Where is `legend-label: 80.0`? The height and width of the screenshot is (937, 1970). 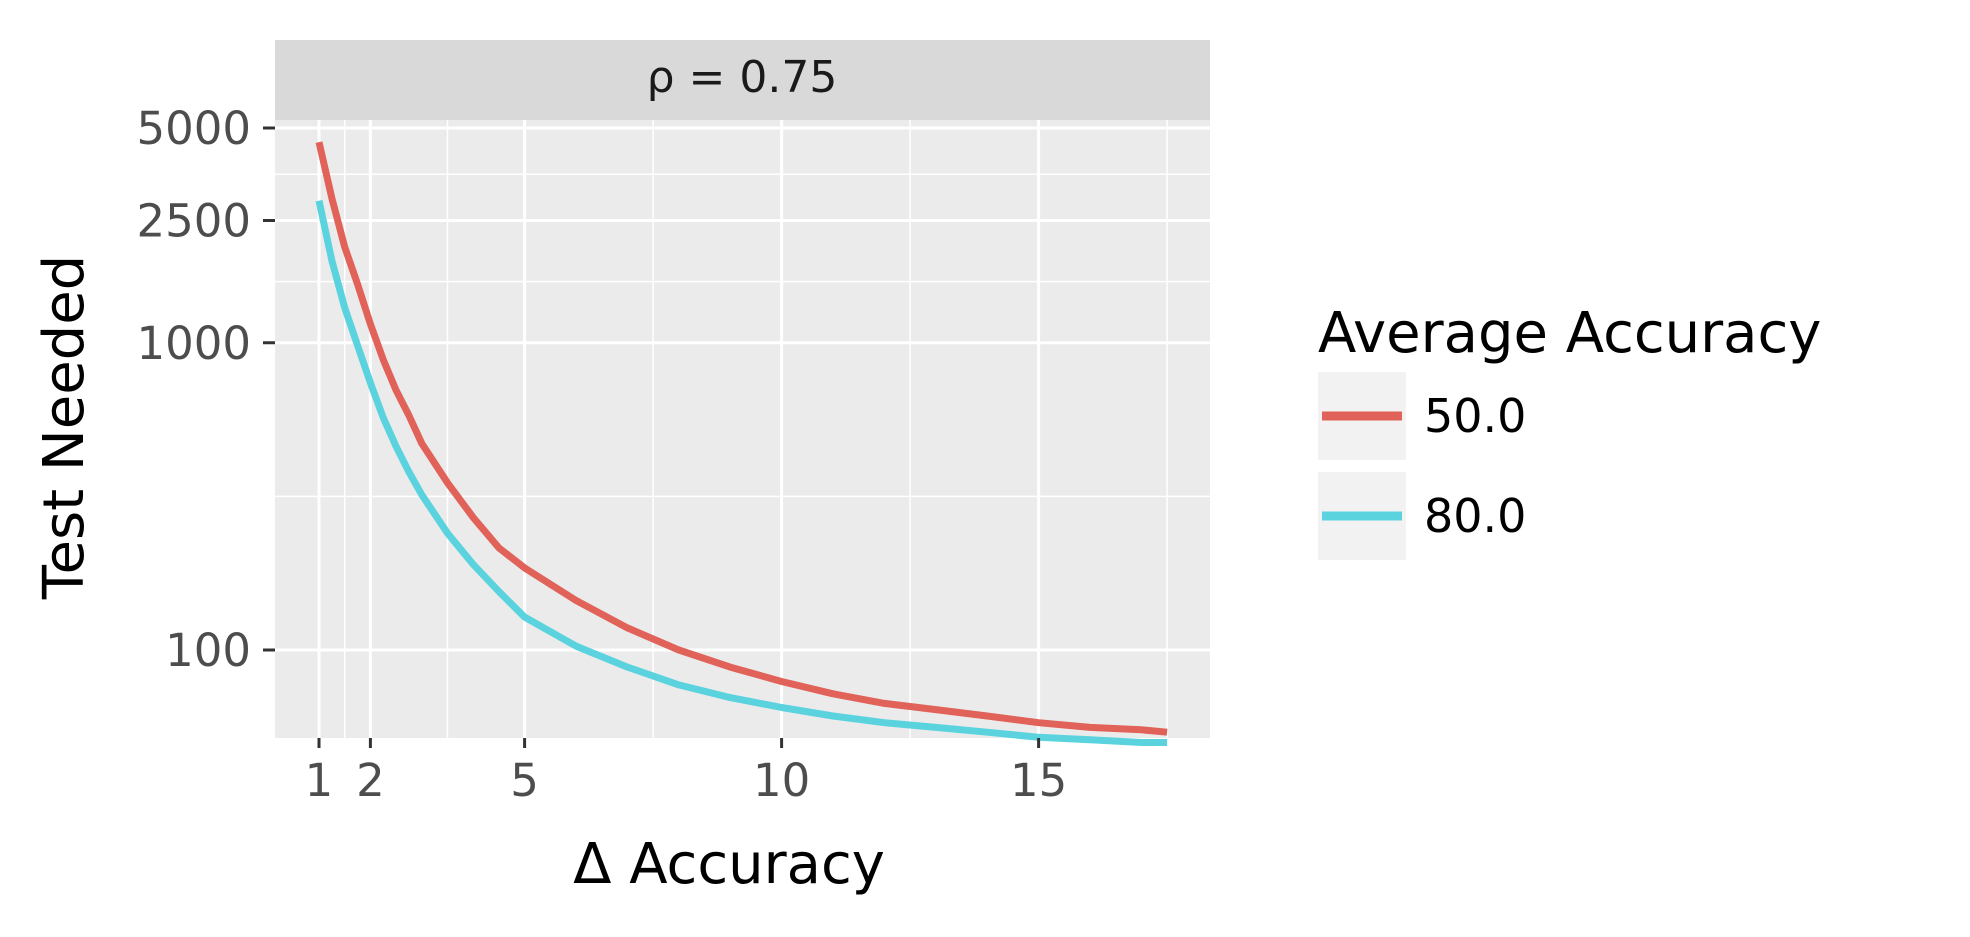
legend-label: 80.0 is located at coordinates (1475, 516).